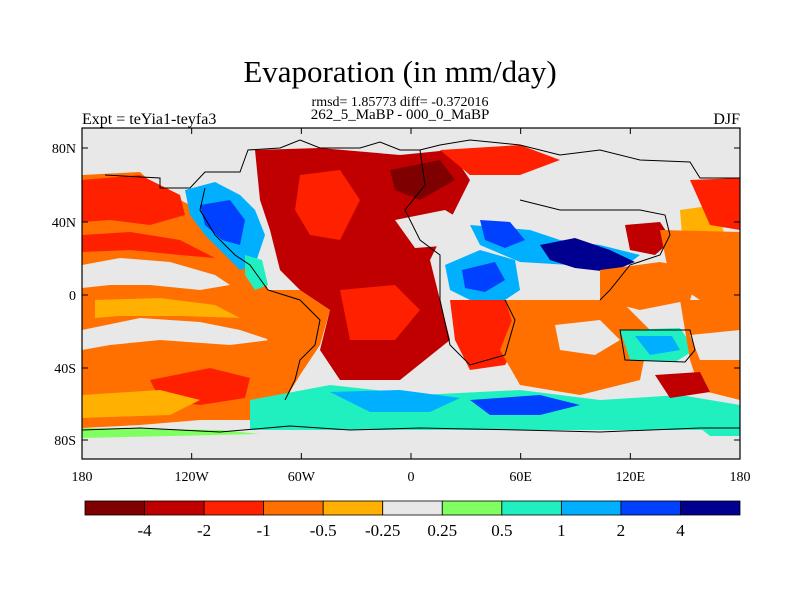 The image size is (800, 600). What do you see at coordinates (167, 308) in the screenshot?
I see `pacific-yellow-patch` at bounding box center [167, 308].